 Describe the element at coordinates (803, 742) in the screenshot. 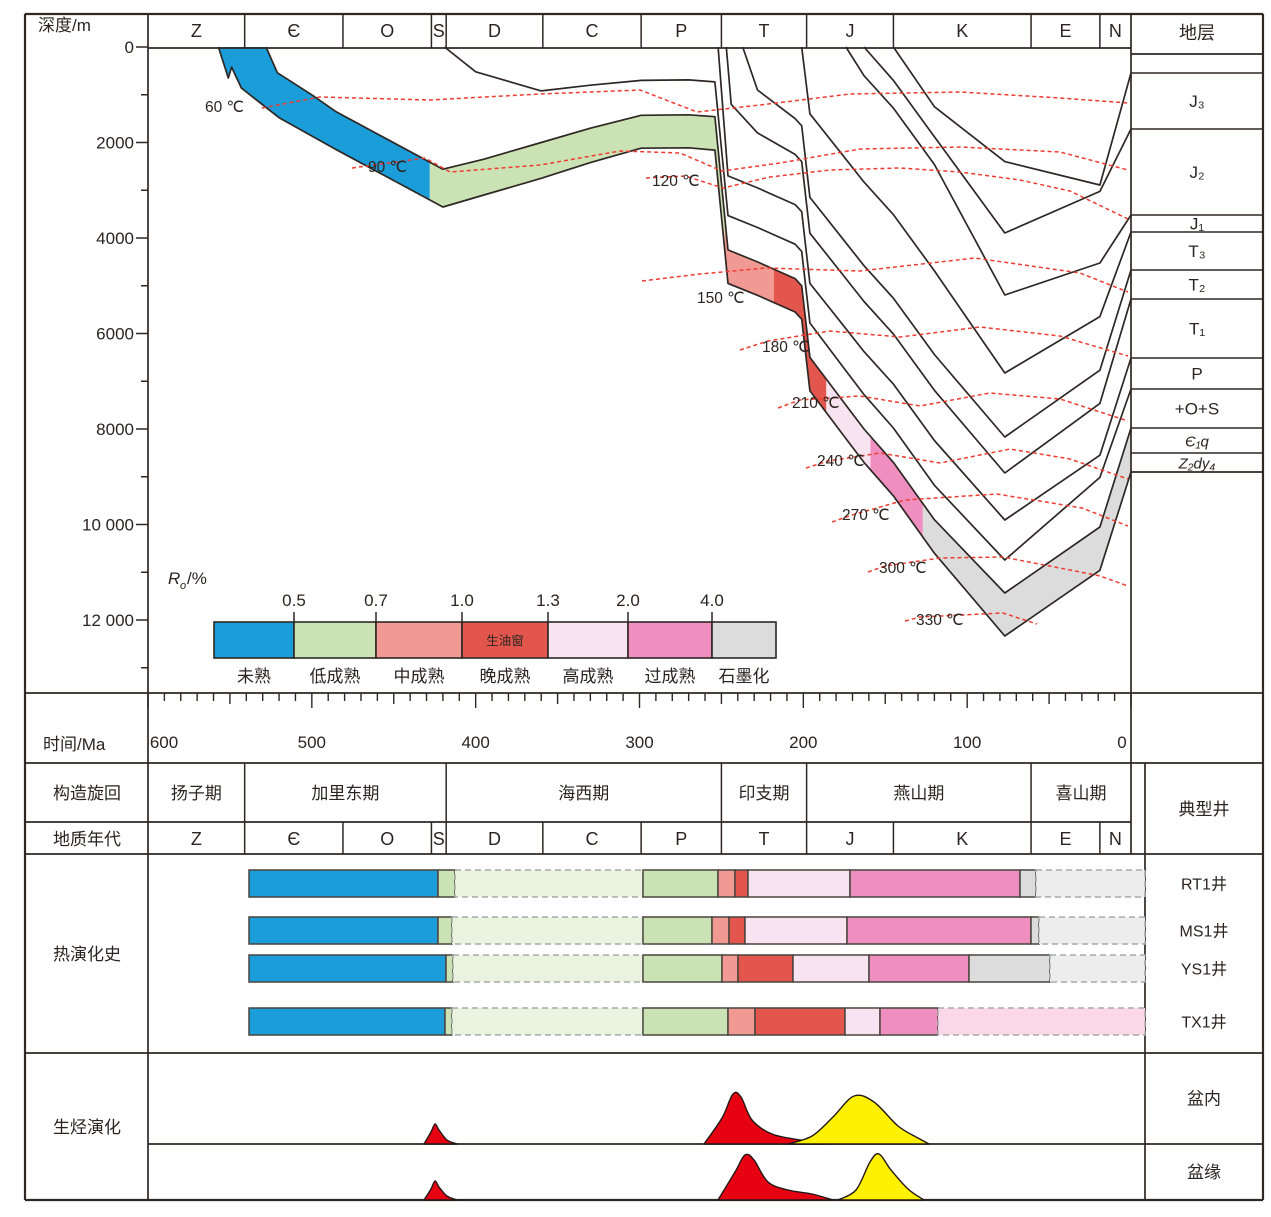

I see `time-tick-label: 200` at that location.